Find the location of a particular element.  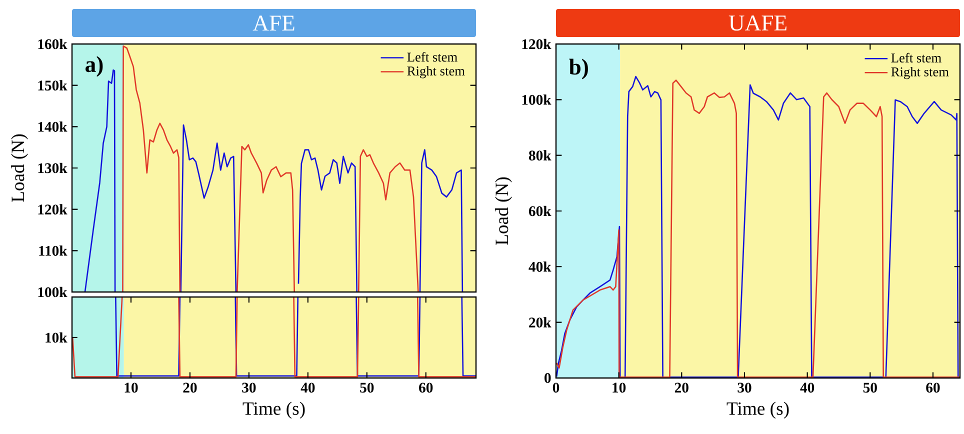

y-tick-label: 40k is located at coordinates (540, 267).